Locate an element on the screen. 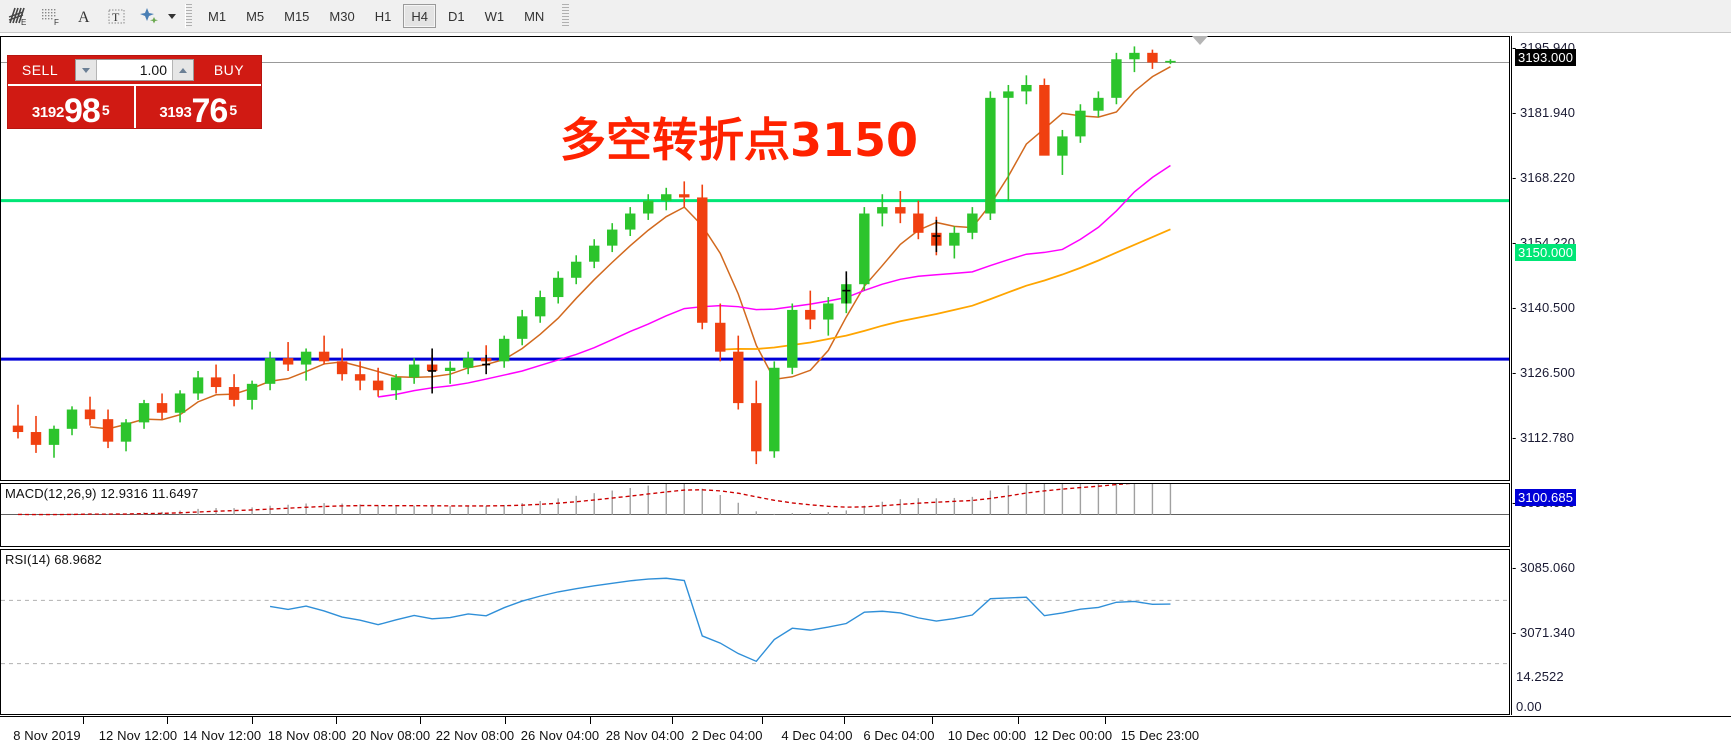 The image size is (1731, 749). one-click-trading-panel: SELL 1.00 BUY 3192 98 5 3193 is located at coordinates (134, 92).